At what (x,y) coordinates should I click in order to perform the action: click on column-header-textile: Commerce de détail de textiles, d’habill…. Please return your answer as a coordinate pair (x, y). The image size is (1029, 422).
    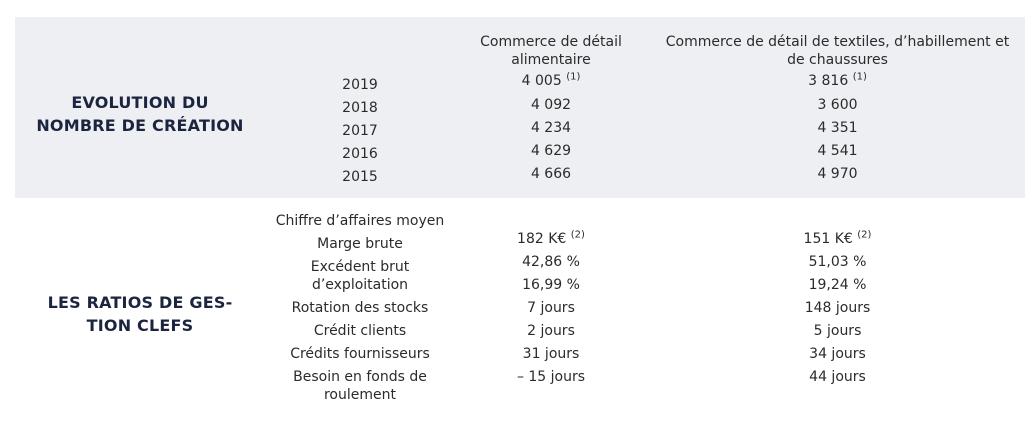
    Looking at the image, I should click on (837, 51).